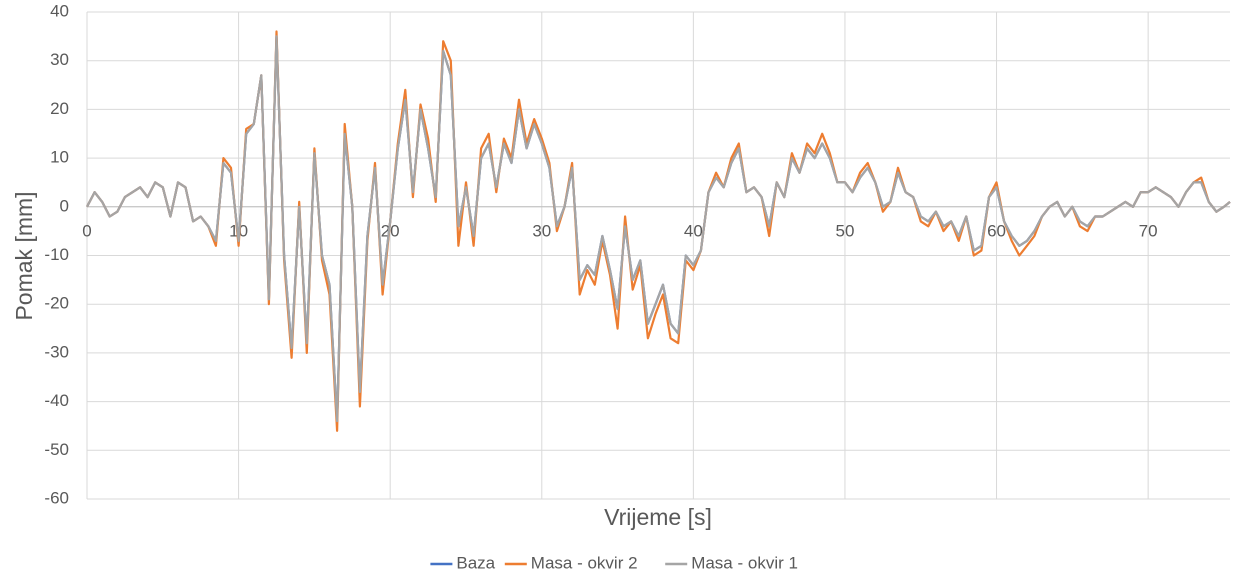 This screenshot has height=584, width=1241. What do you see at coordinates (56, 303) in the screenshot?
I see `y-tick-label: -20` at bounding box center [56, 303].